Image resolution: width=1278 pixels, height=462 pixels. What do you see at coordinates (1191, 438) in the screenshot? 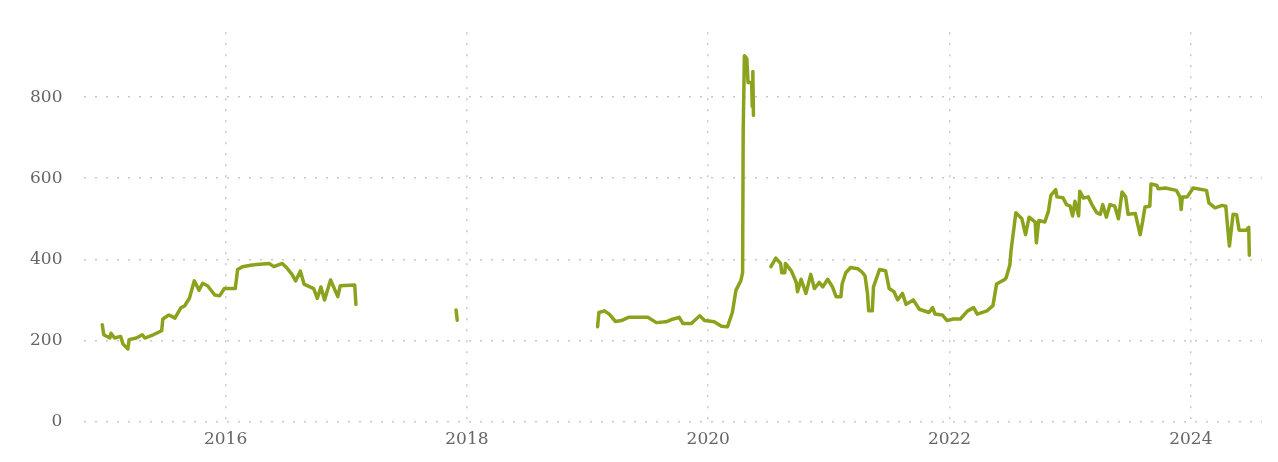
I see `x-tick-label: 2024` at bounding box center [1191, 438].